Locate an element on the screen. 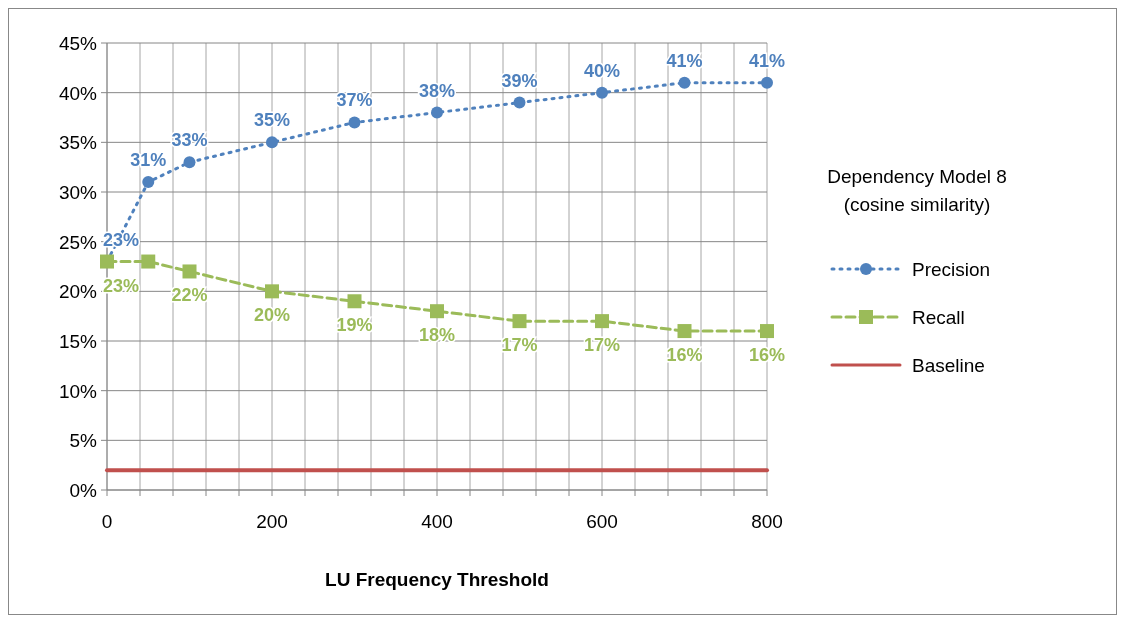 The width and height of the screenshot is (1125, 623). y-tick-label: 45% is located at coordinates (78, 43).